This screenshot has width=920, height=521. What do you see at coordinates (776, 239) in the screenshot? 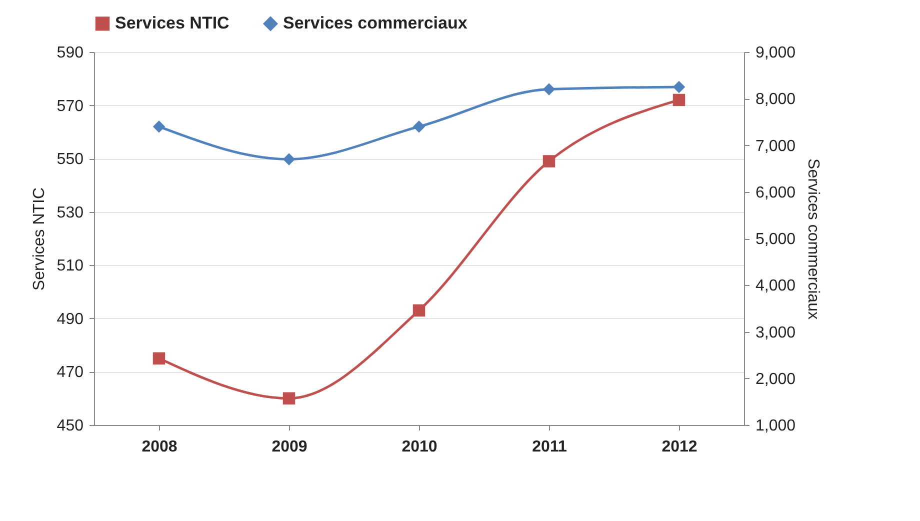
I see `y2-tick-label: 5,000` at bounding box center [776, 239].